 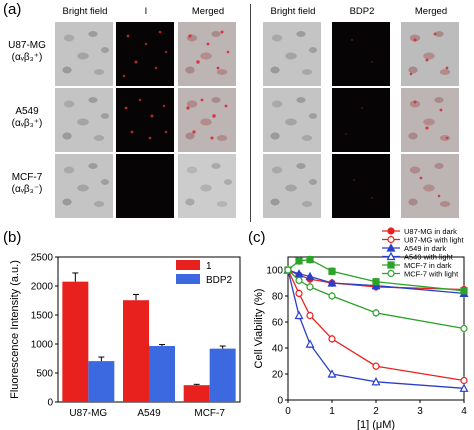 I want to click on legend-label: U87-MG with light, so click(x=434, y=239).